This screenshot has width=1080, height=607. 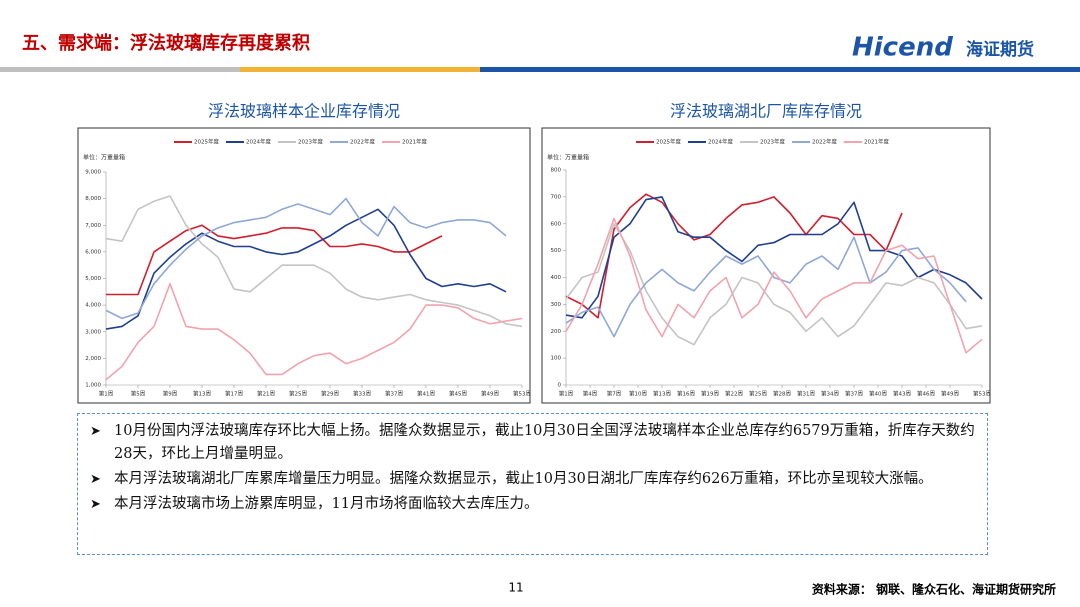 What do you see at coordinates (93, 226) in the screenshot?
I see `y-tick-label: 7,000` at bounding box center [93, 226].